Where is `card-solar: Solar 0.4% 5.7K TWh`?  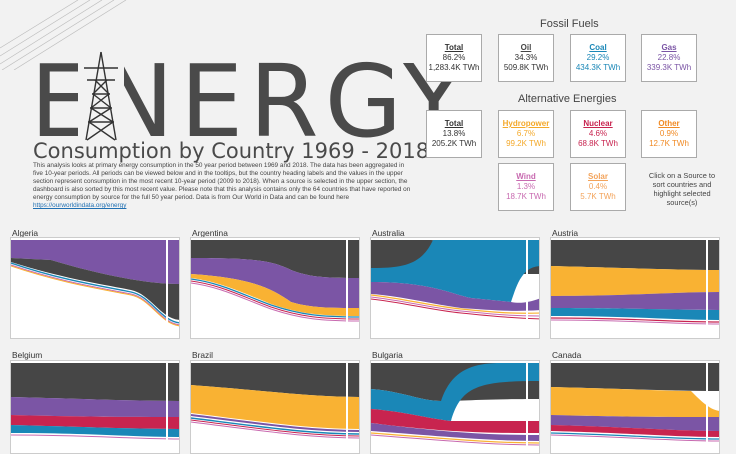 card-solar: Solar 0.4% 5.7K TWh is located at coordinates (598, 187).